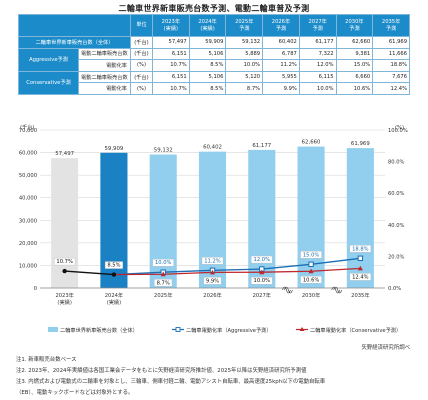 The height and width of the screenshot is (400, 428). I want to click on bar-value-label: 61,177, so click(261, 146).